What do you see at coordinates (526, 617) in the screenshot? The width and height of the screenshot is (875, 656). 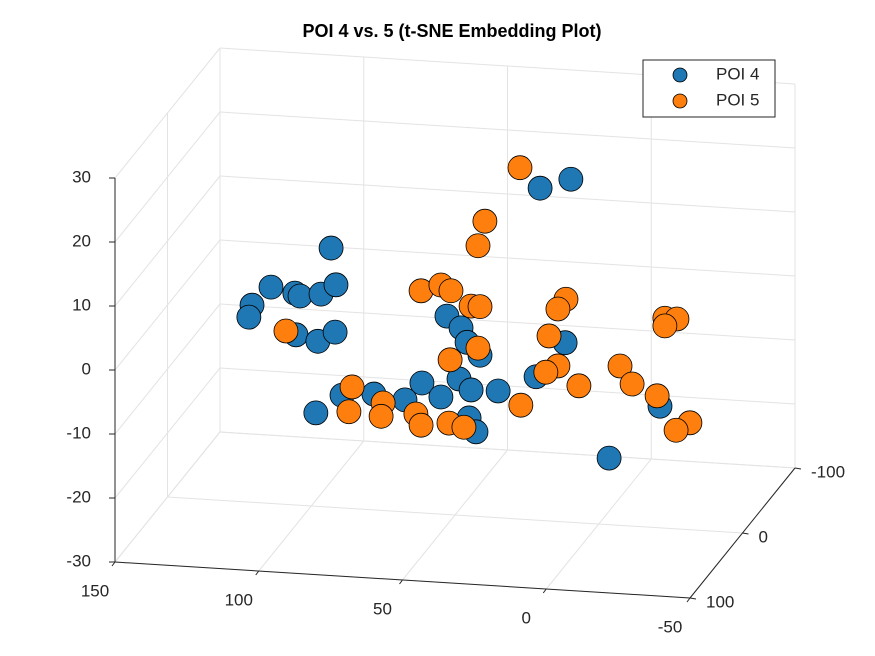 I see `x-tick-label: 0` at bounding box center [526, 617].